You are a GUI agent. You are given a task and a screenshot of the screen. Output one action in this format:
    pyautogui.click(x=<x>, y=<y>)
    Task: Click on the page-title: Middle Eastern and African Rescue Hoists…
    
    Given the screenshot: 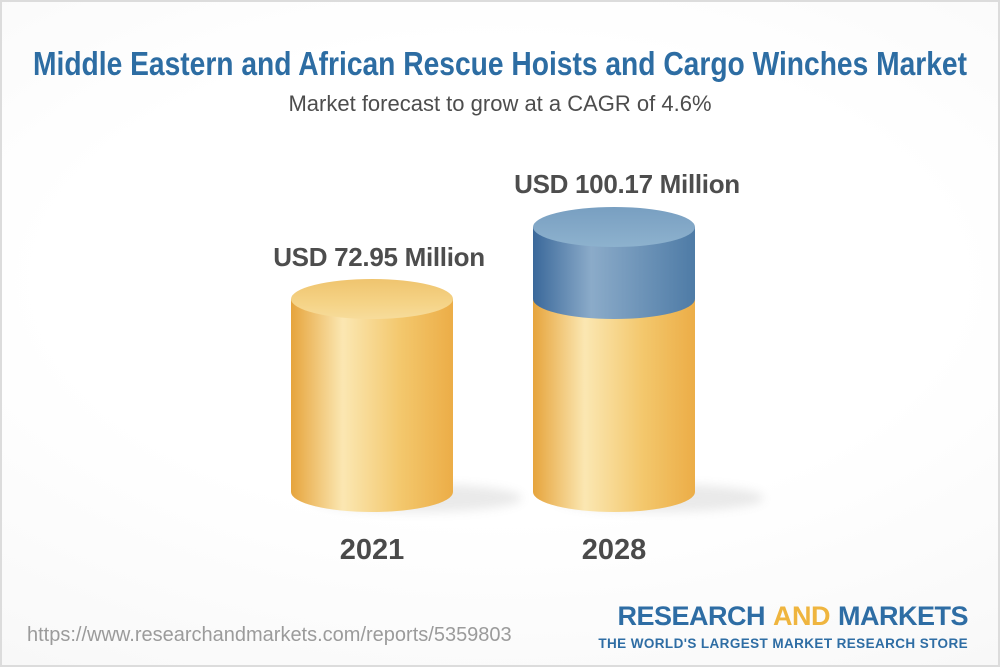 What is the action you would take?
    pyautogui.click(x=500, y=63)
    